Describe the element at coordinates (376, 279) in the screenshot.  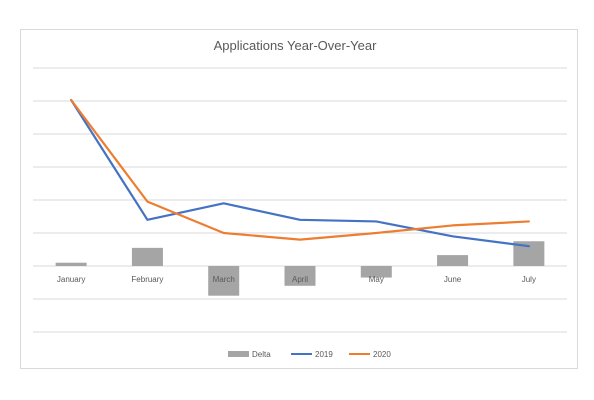
I see `x-tick-may: May` at that location.